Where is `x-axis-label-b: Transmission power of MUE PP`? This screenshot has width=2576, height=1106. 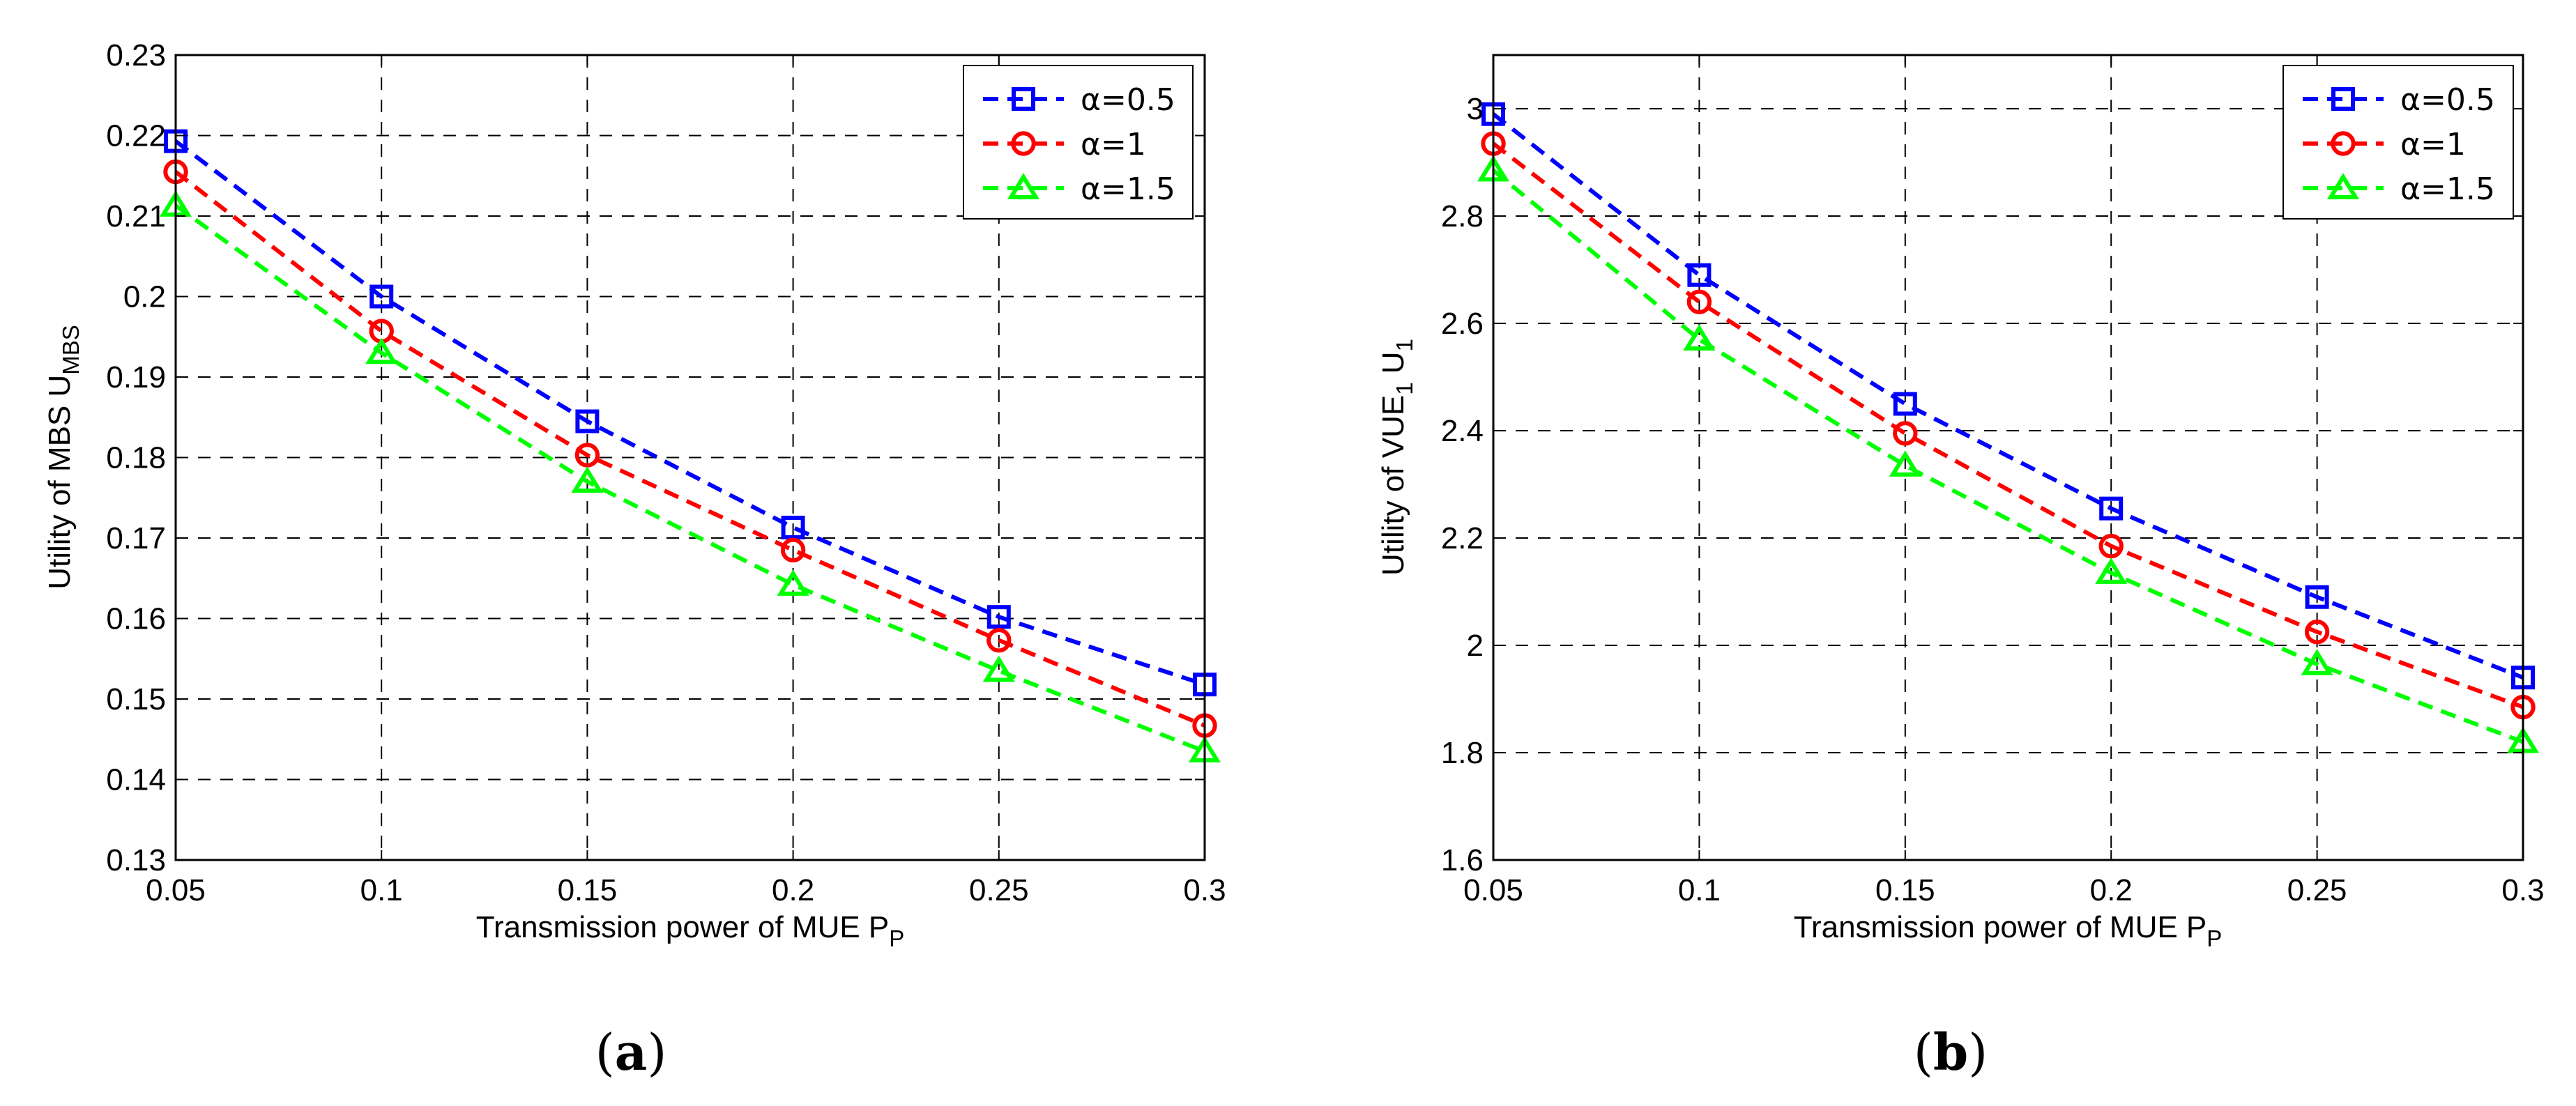
x-axis-label-b: Transmission power of MUE PP is located at coordinates (2008, 931).